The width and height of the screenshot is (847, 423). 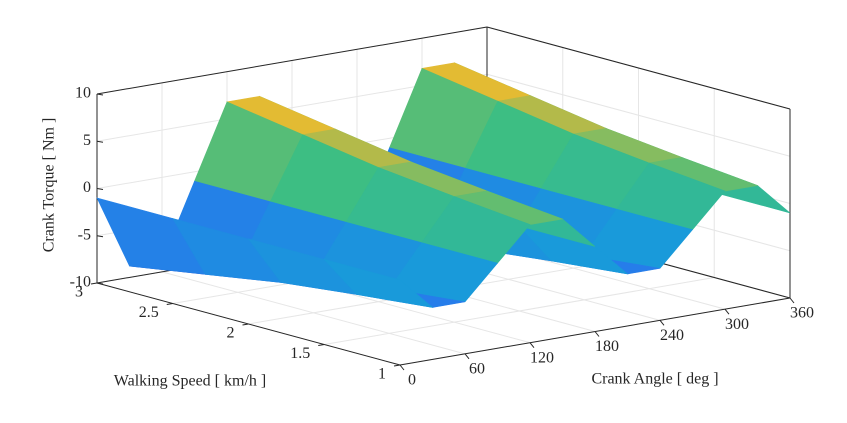 What do you see at coordinates (87, 187) in the screenshot?
I see `z-tick-label: 0` at bounding box center [87, 187].